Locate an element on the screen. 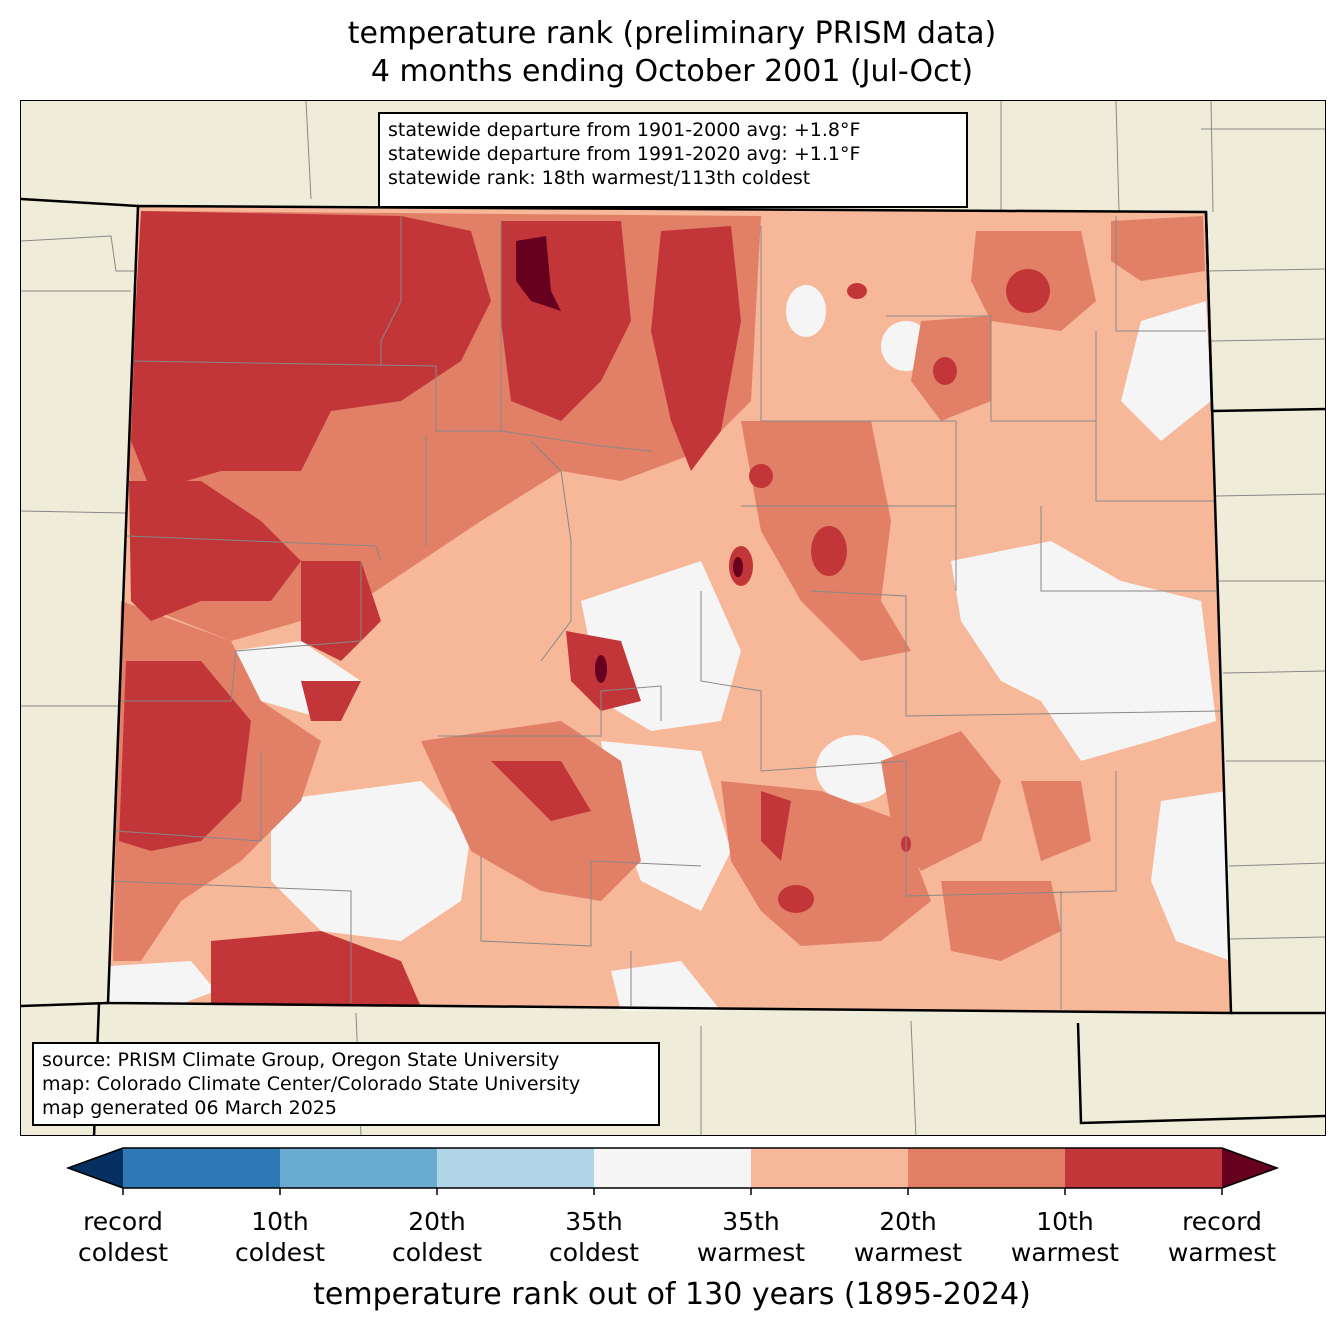  colorbar-tick-label: record coldest is located at coordinates (123, 1237).